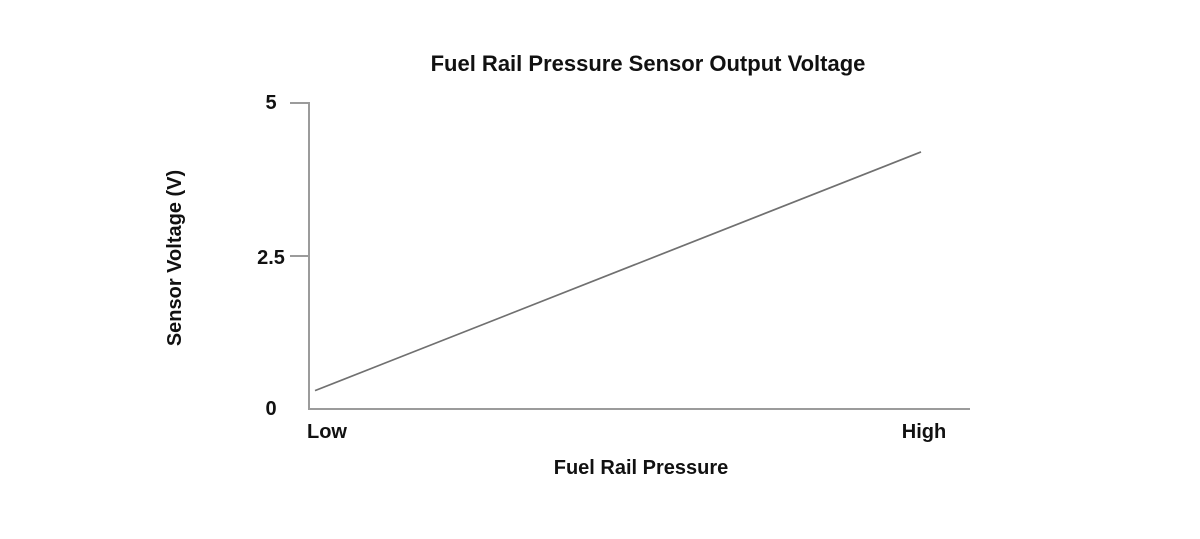 The height and width of the screenshot is (539, 1200). Describe the element at coordinates (641, 468) in the screenshot. I see `x-axis-title: Fuel Rail Pressure` at that location.